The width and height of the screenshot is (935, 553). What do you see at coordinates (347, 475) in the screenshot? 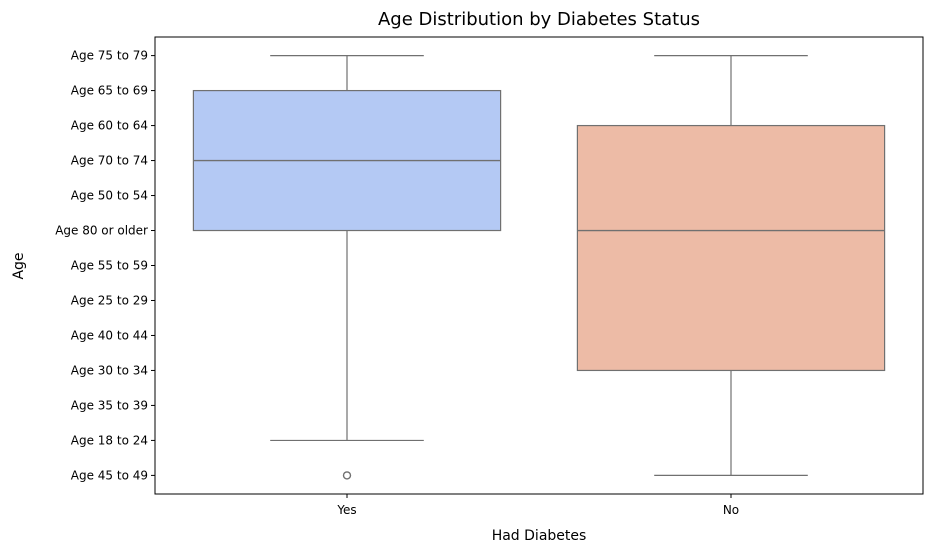
I see `outlier-point` at bounding box center [347, 475].